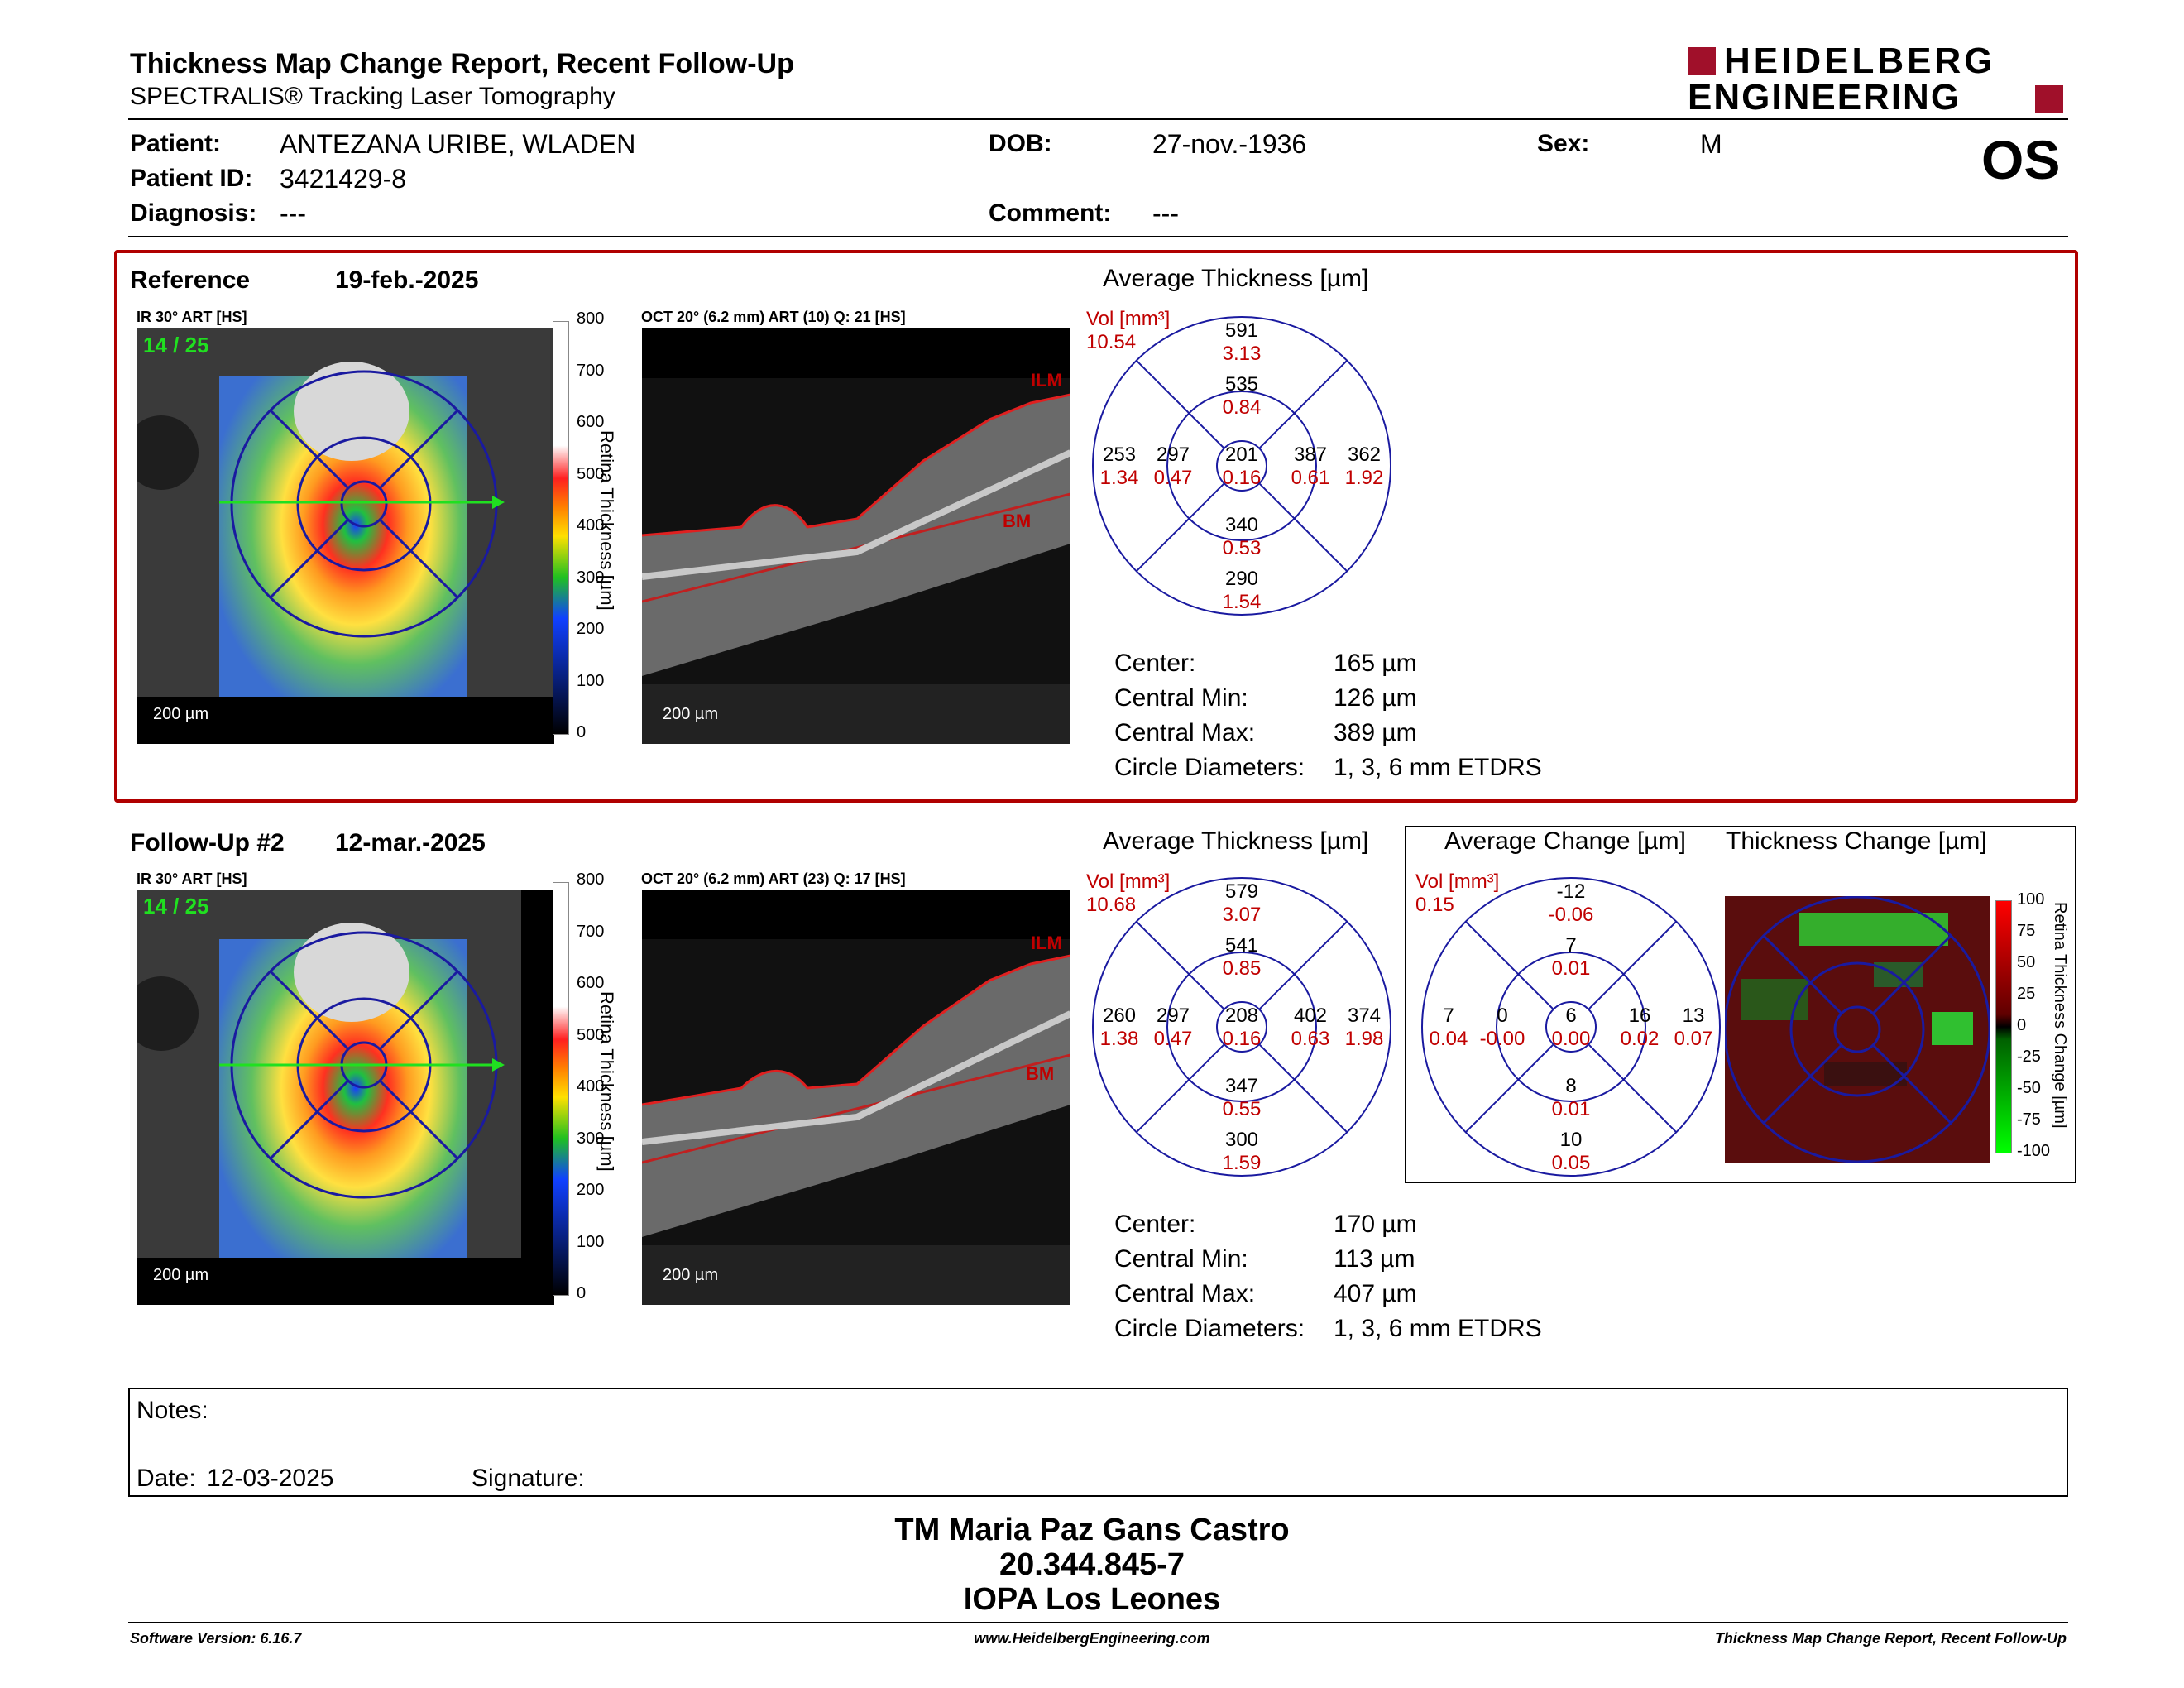  Describe the element at coordinates (458, 144) in the screenshot. I see `patient-name: ANTEZANA URIBE, WLADEN` at that location.